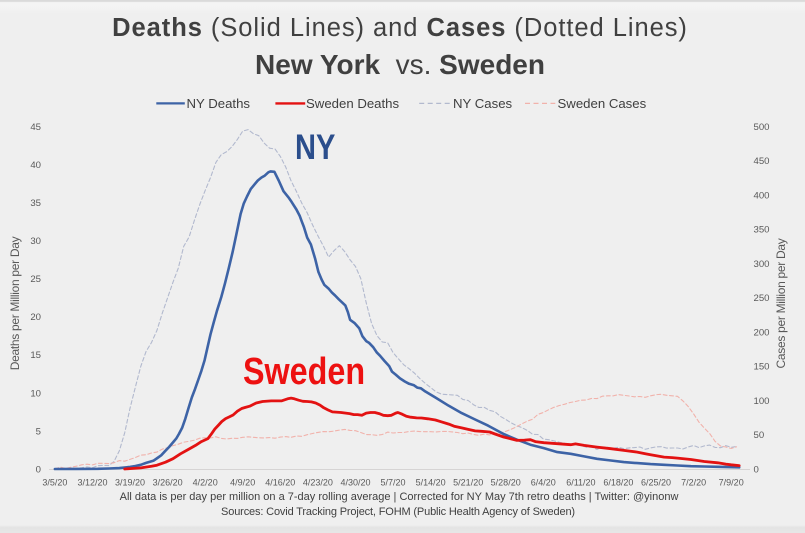  Describe the element at coordinates (731, 483) in the screenshot. I see `svg-text: 7/9/20` at that location.